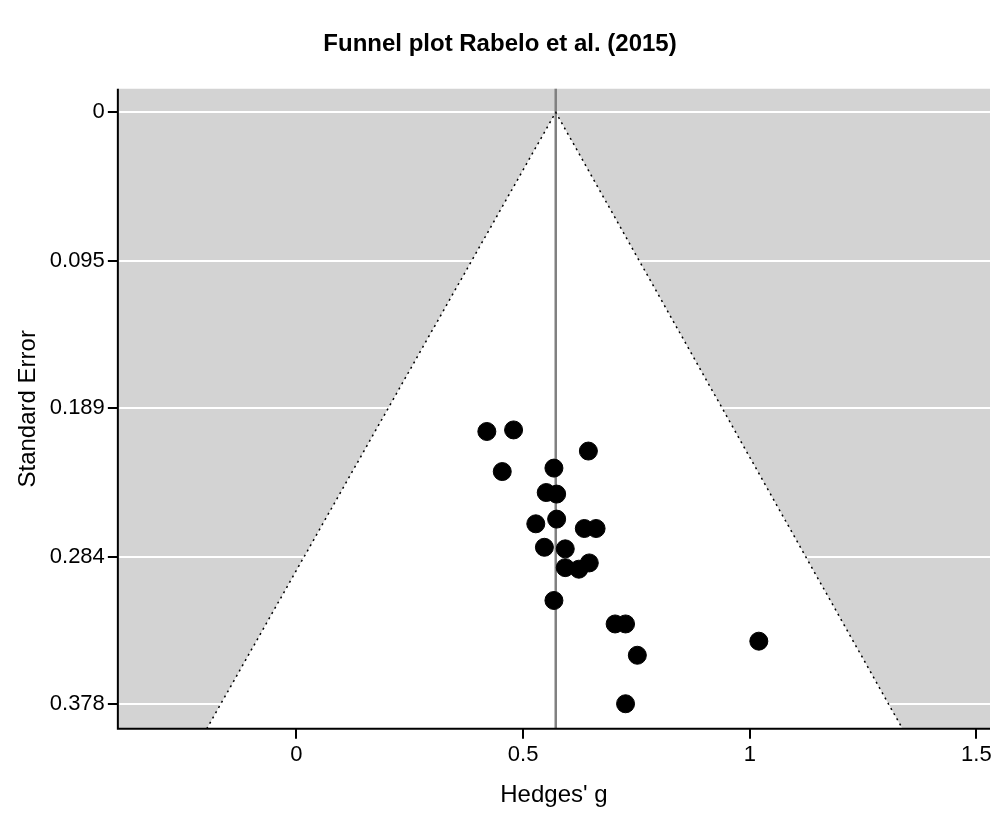  Describe the element at coordinates (296, 754) in the screenshot. I see `x-tick-label: 0` at that location.